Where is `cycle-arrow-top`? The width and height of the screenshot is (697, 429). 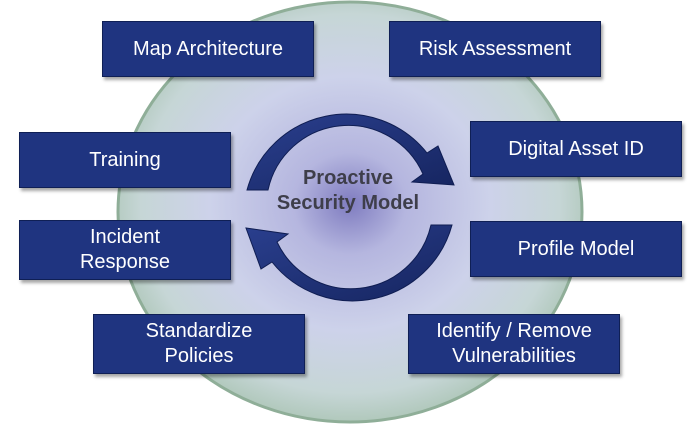 cycle-arrow-top is located at coordinates (350, 152).